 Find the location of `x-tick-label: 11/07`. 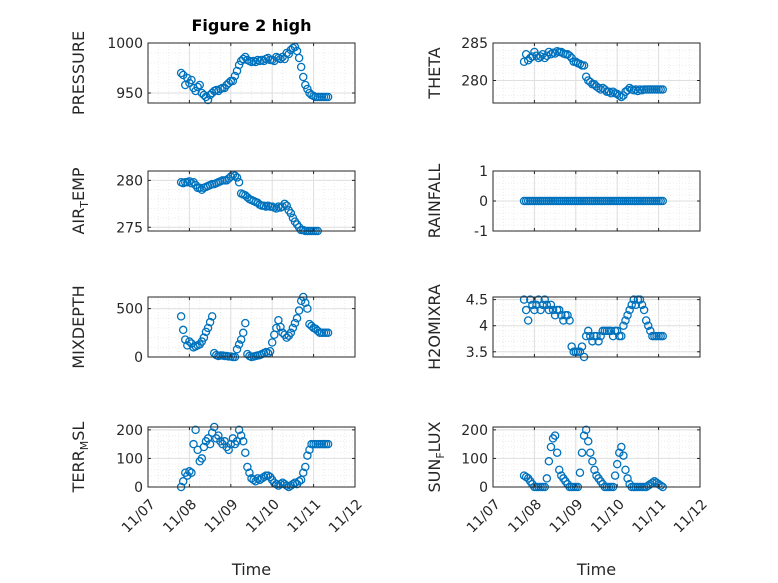

x-tick-label: 11/07 is located at coordinates (484, 516).